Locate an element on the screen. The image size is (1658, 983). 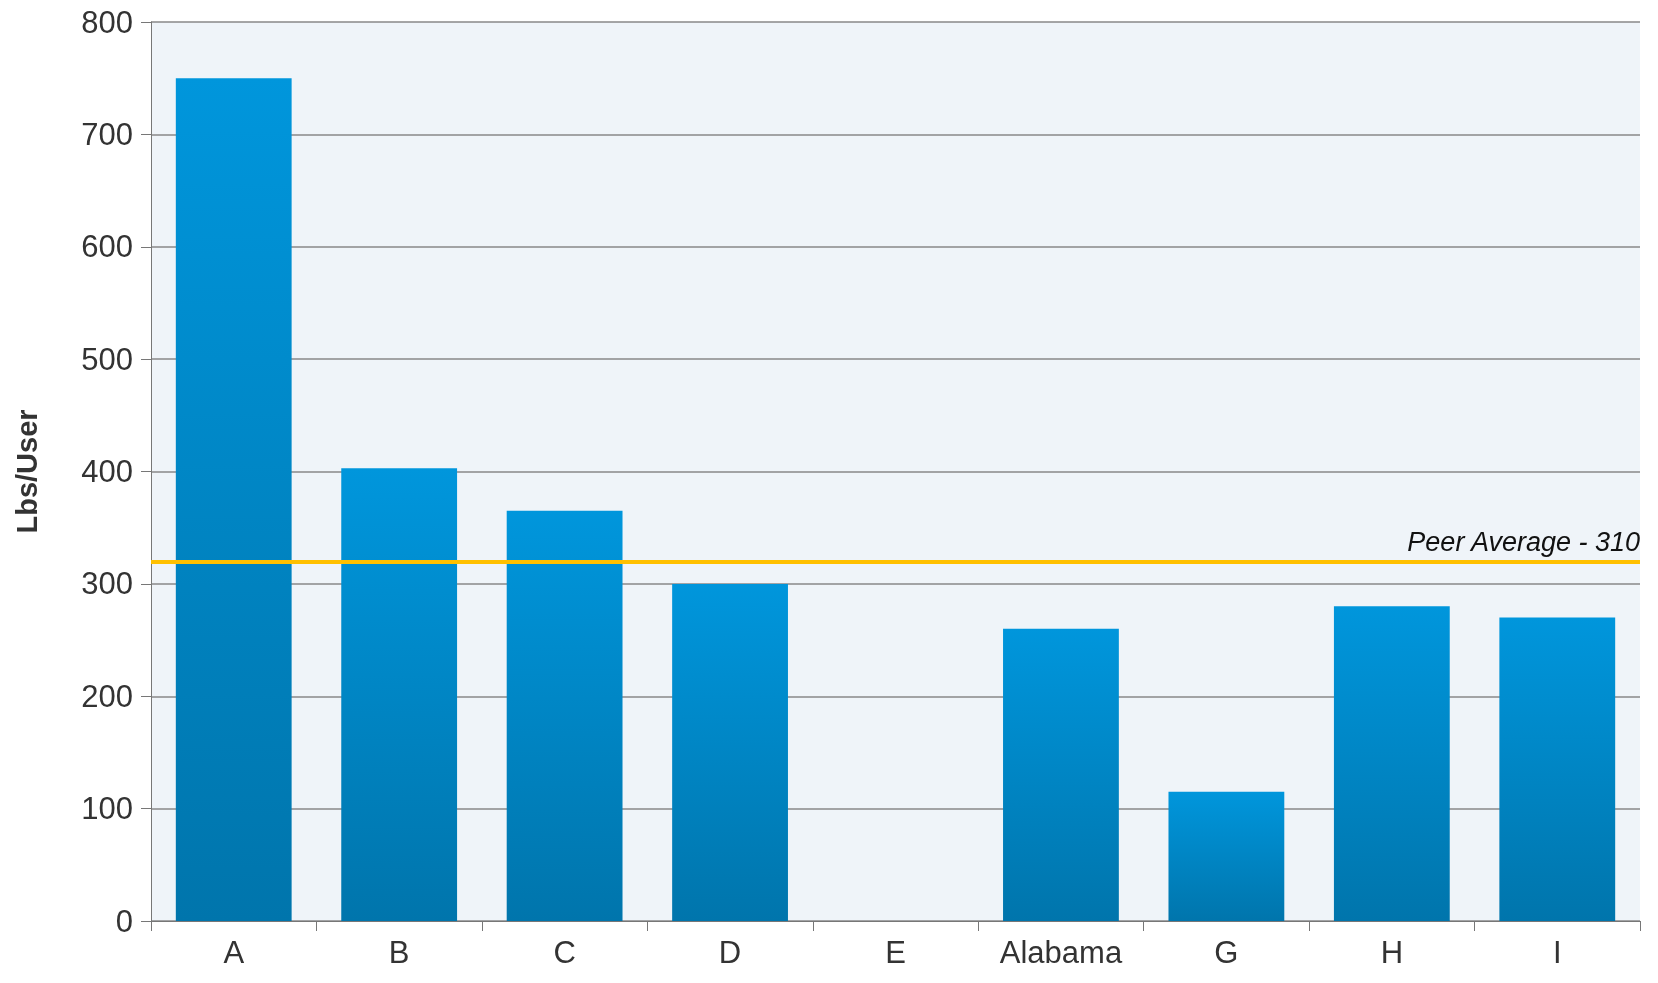
y-tick-label: 300 is located at coordinates (107, 584).